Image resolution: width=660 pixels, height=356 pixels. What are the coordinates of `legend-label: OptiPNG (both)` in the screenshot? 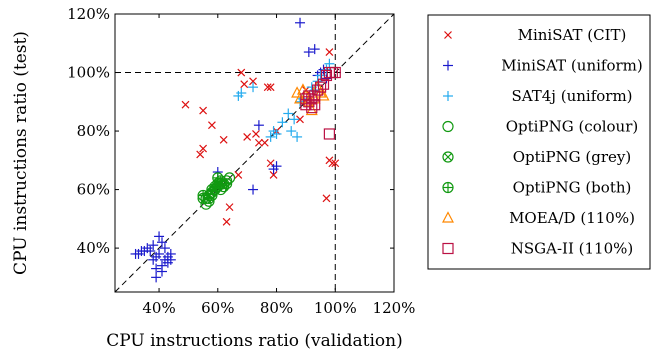 It's located at (572, 188).